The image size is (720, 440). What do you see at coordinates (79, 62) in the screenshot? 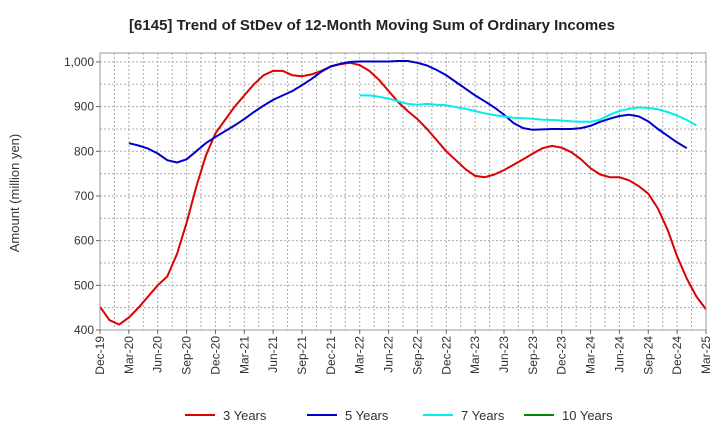
I see `y-tick-label: 1,000` at bounding box center [79, 62].